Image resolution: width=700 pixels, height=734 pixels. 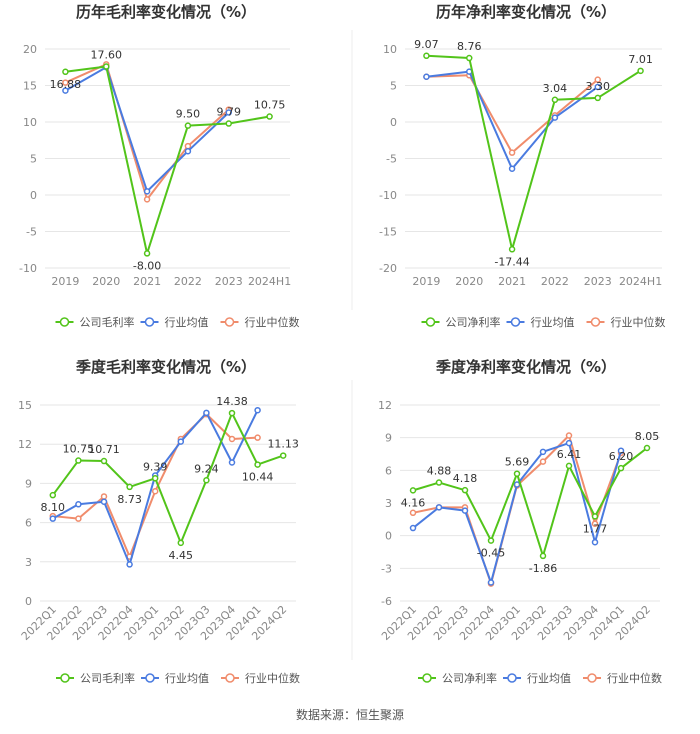 I want to click on data-label: -8.00, so click(x=147, y=265).